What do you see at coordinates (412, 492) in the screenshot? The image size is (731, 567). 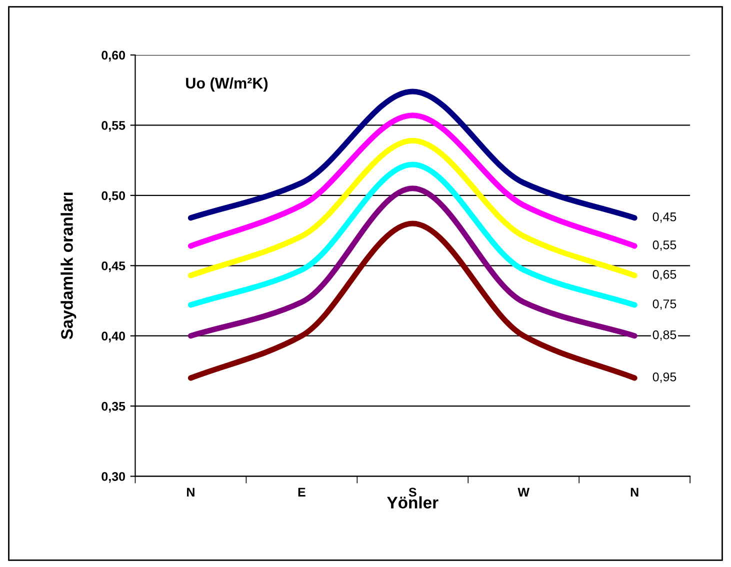 I see `x-tick-label: S` at bounding box center [412, 492].